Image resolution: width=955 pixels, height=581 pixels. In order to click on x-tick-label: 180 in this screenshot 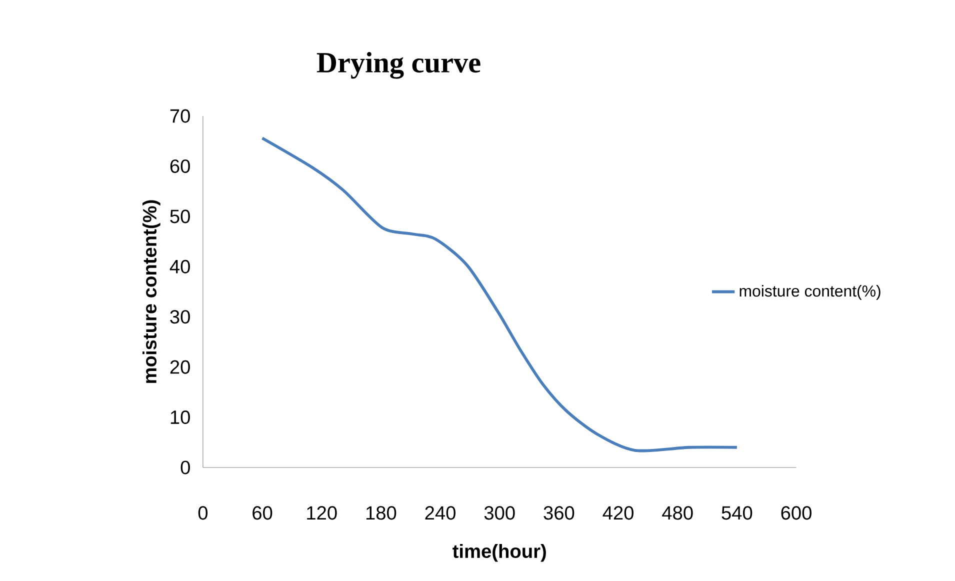, I will do `click(381, 513)`.